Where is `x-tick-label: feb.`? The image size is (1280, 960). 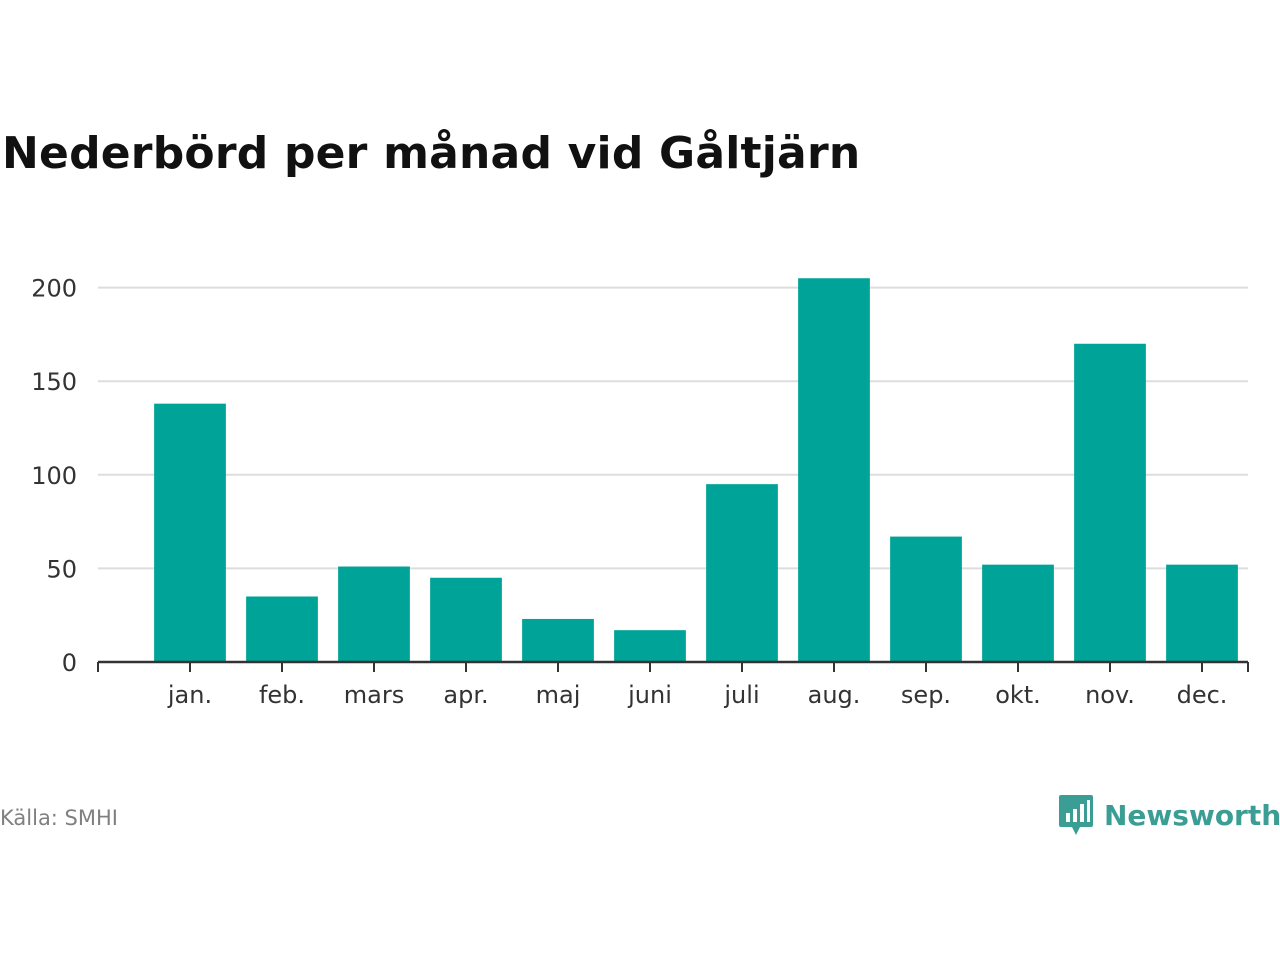
x-tick-label: feb. is located at coordinates (282, 695).